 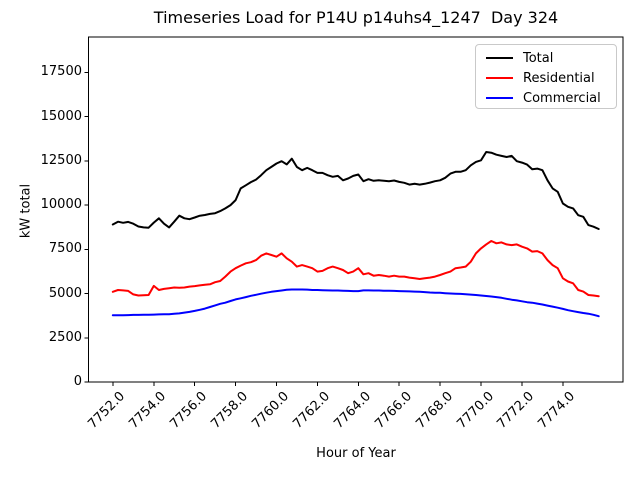 I want to click on y-tick-label: 17500, so click(x=61, y=72).